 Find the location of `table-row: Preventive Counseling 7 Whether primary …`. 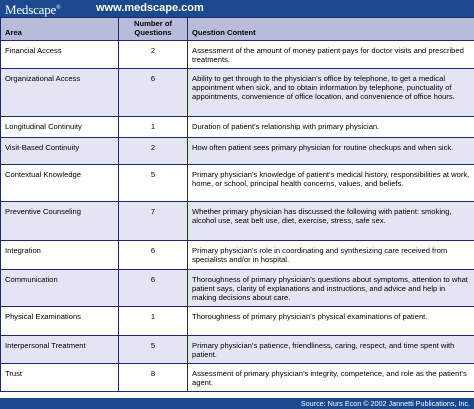

table-row: Preventive Counseling 7 Whether primary … is located at coordinates (237, 221).